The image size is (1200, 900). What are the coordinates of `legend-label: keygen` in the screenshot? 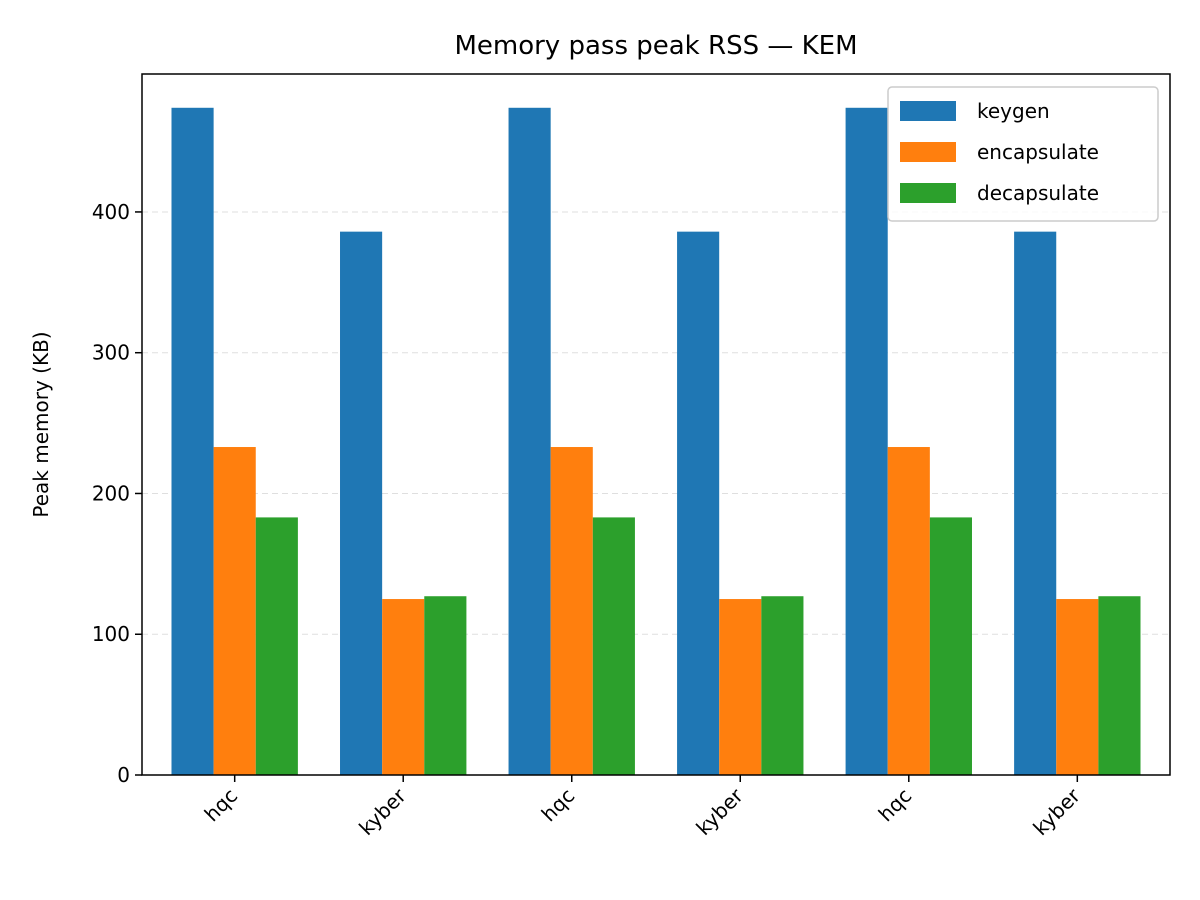 It's located at (1013, 111).